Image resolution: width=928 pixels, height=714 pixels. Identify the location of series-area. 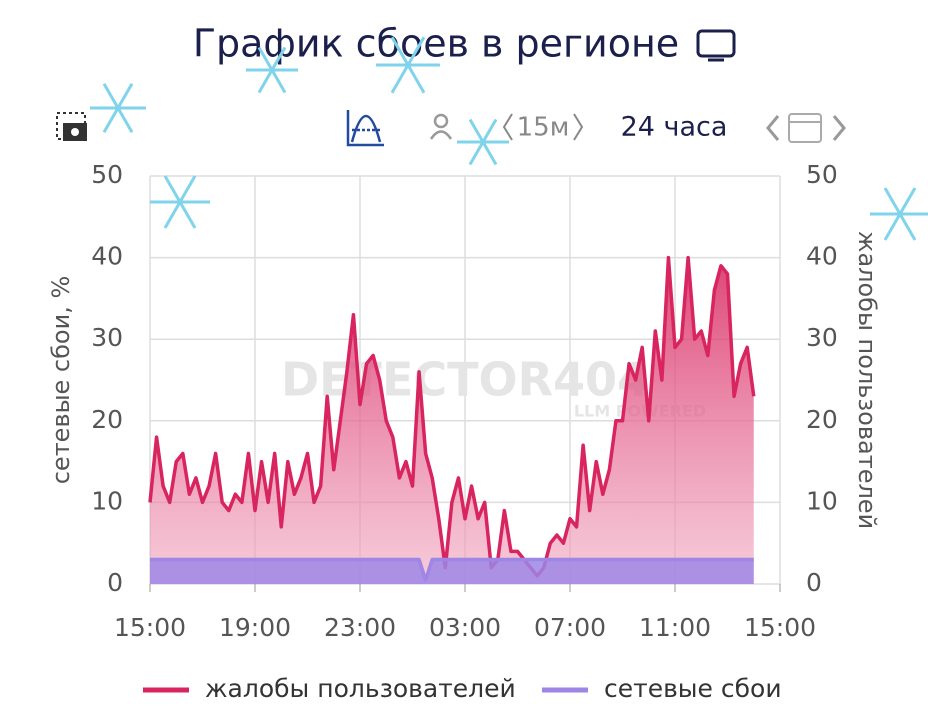
(452, 571).